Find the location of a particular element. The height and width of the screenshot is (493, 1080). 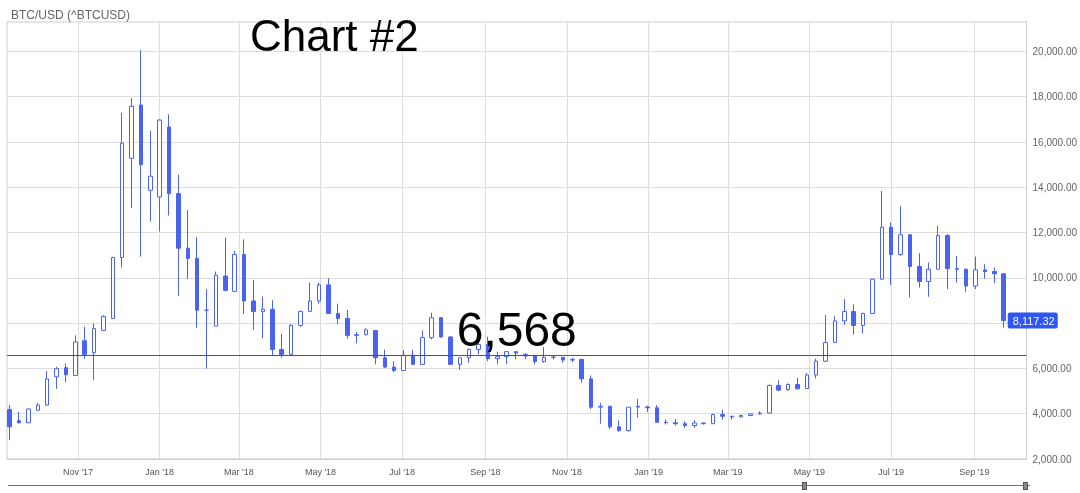

y-tick-label: 20,000.00 is located at coordinates (1055, 51).